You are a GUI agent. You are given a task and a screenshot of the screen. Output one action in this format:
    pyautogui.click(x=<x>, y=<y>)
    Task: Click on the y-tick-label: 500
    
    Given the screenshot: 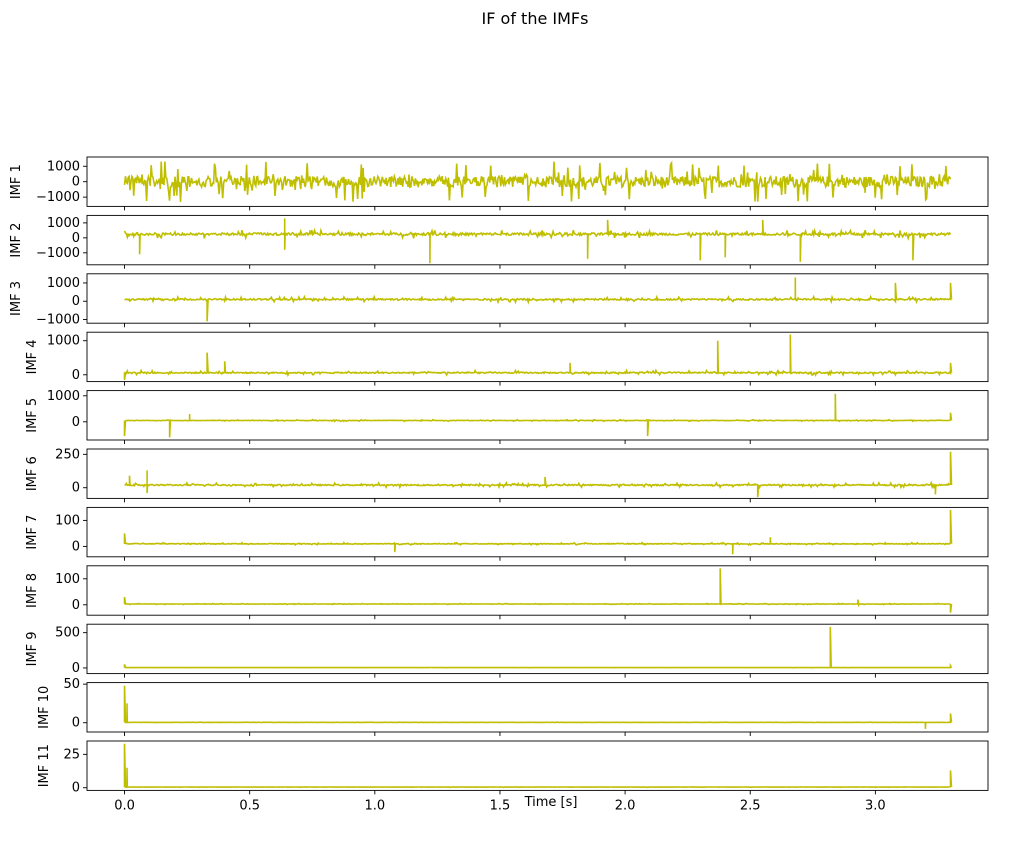 What is the action you would take?
    pyautogui.click(x=67, y=633)
    